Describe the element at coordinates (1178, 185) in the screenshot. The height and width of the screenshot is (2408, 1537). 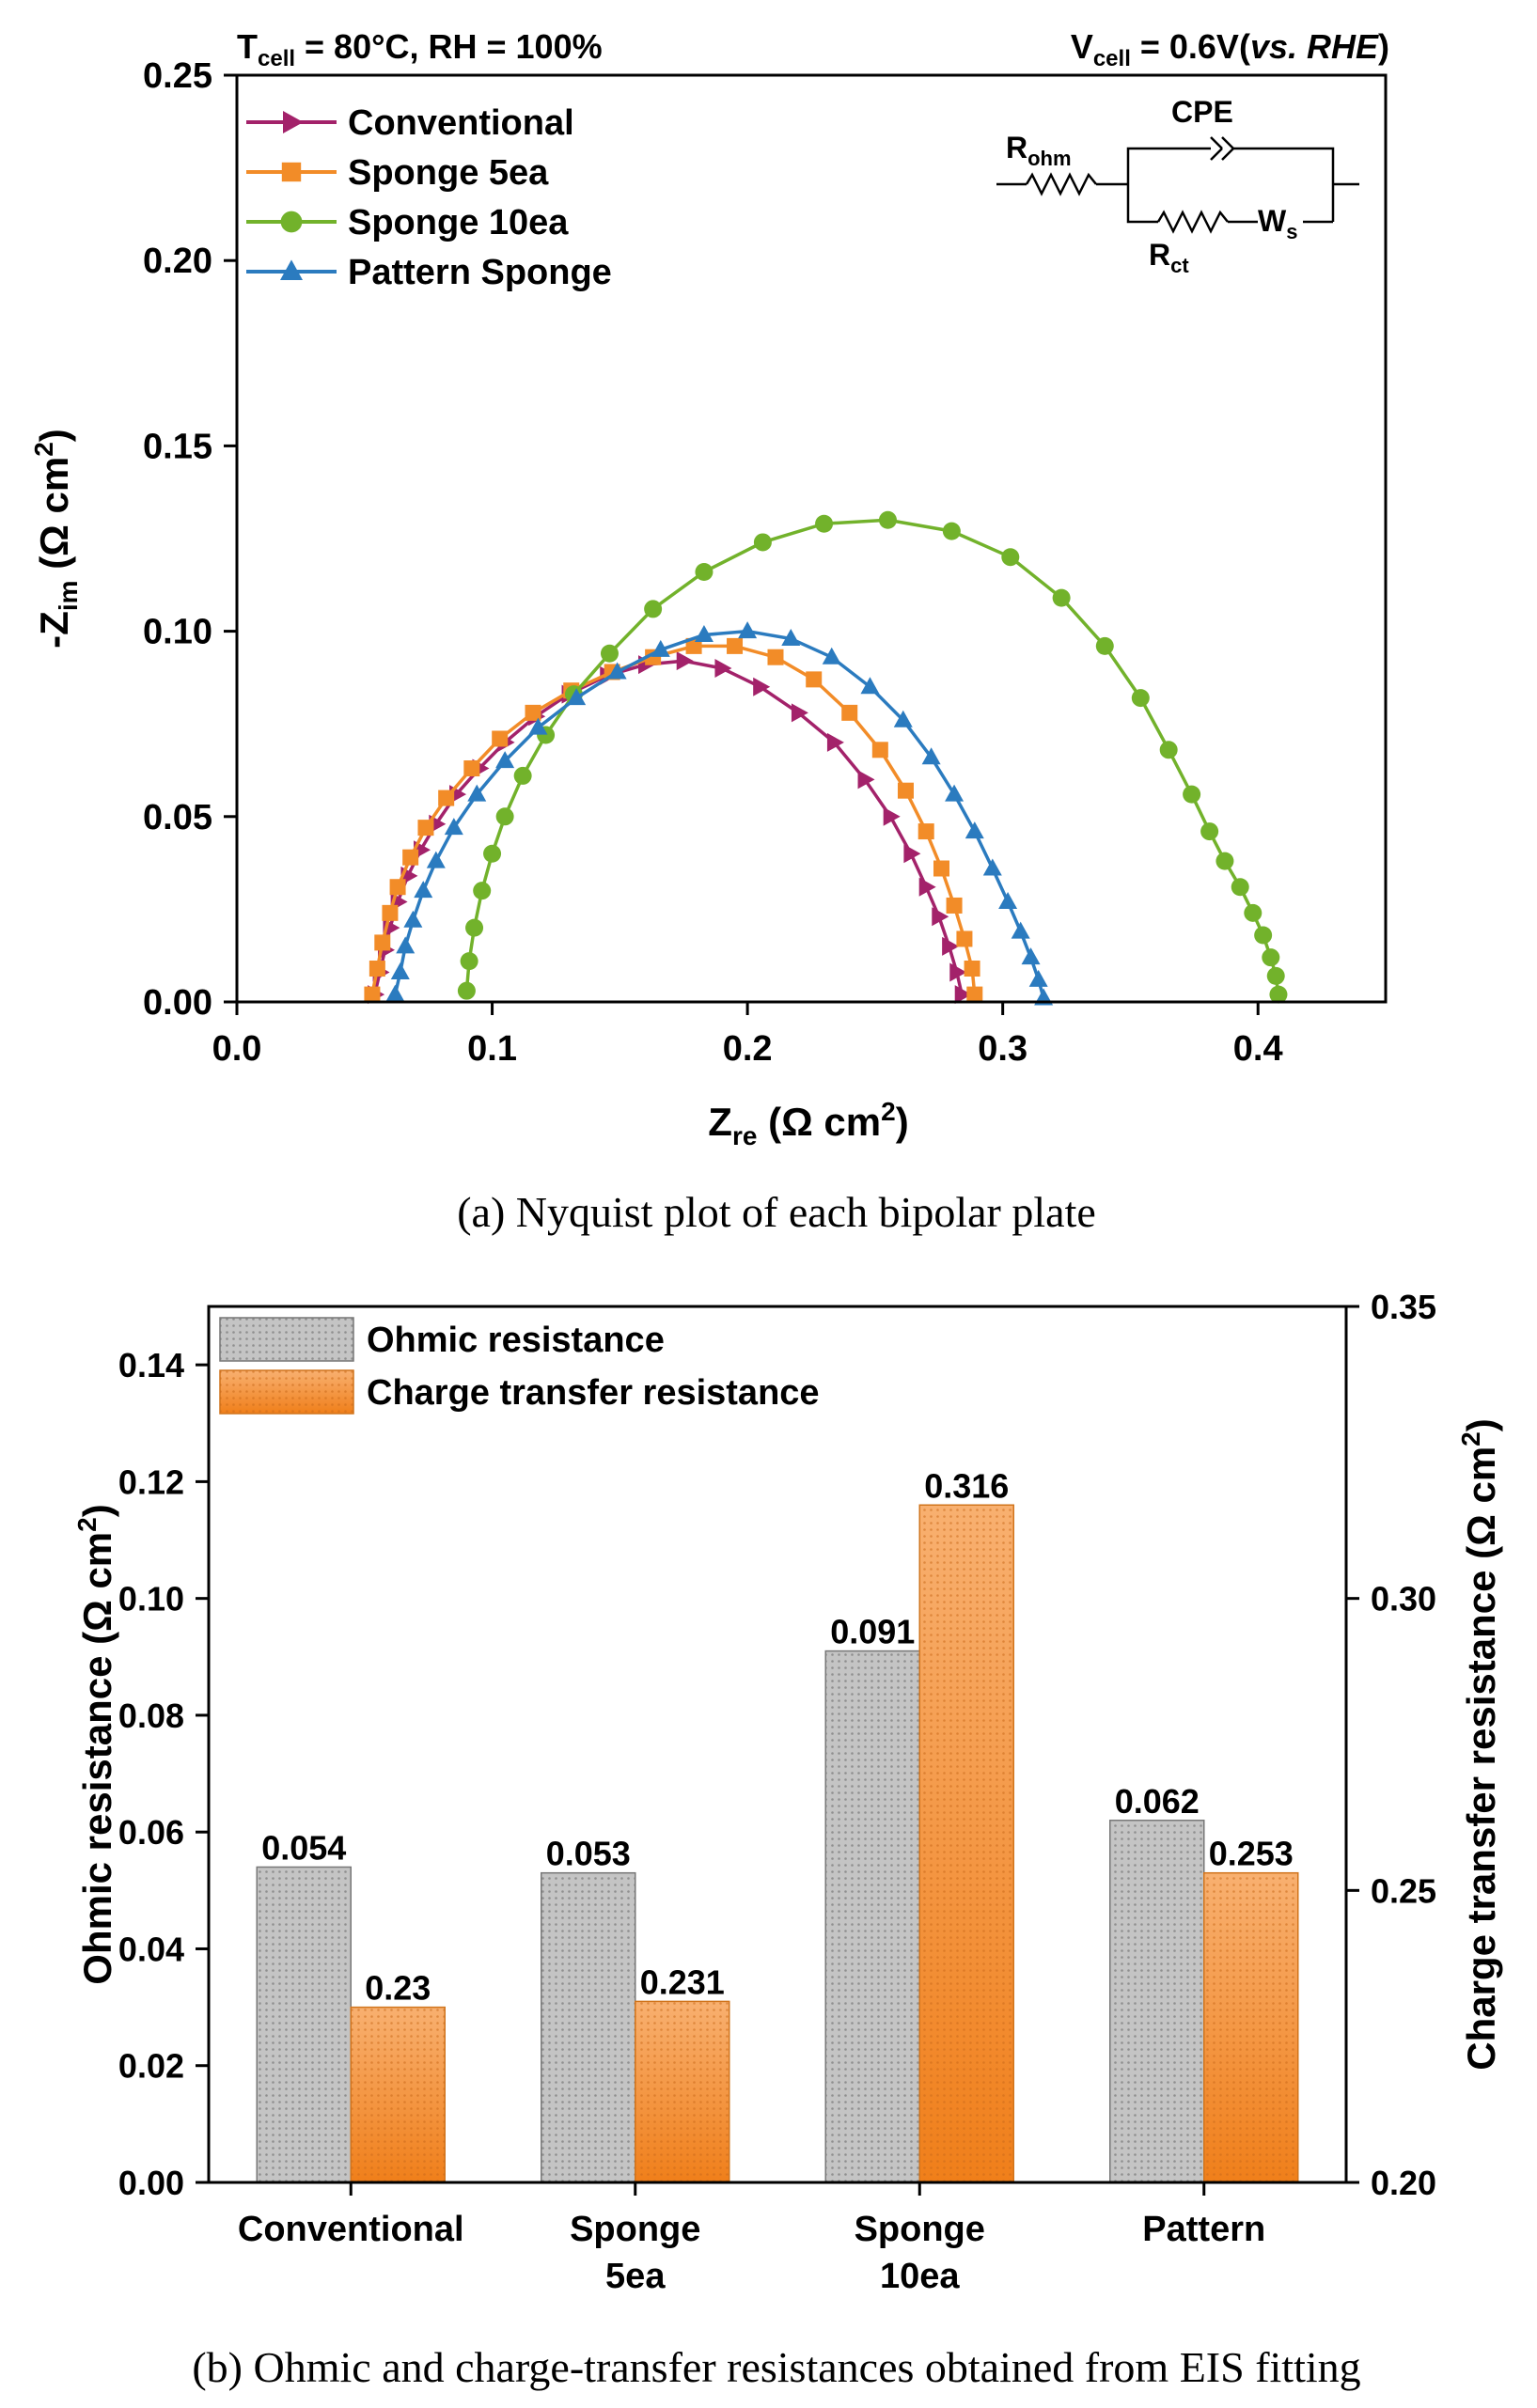
I see `equivalent-circuit-inset` at that location.